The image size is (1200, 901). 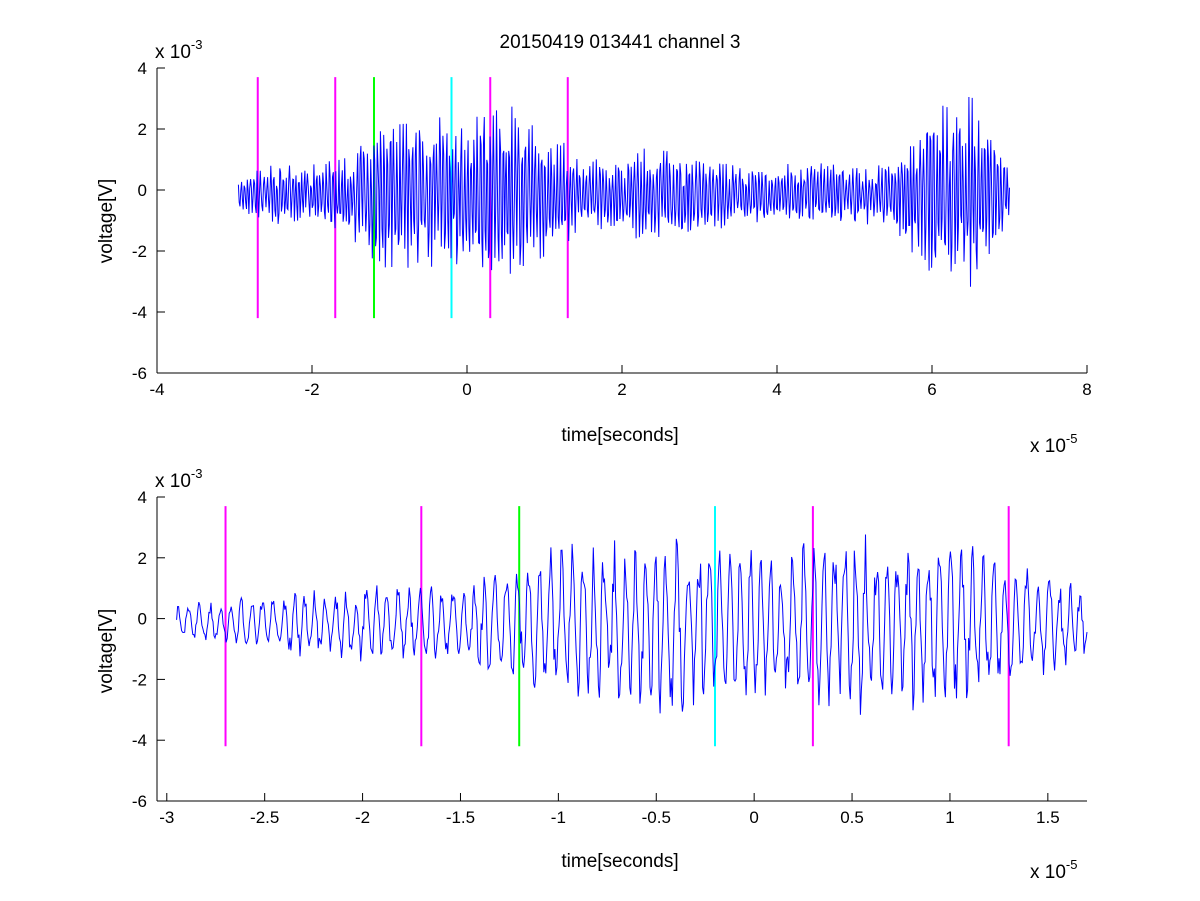 What do you see at coordinates (1053, 870) in the screenshot?
I see `bottom-x-exponent: x 10-5` at bounding box center [1053, 870].